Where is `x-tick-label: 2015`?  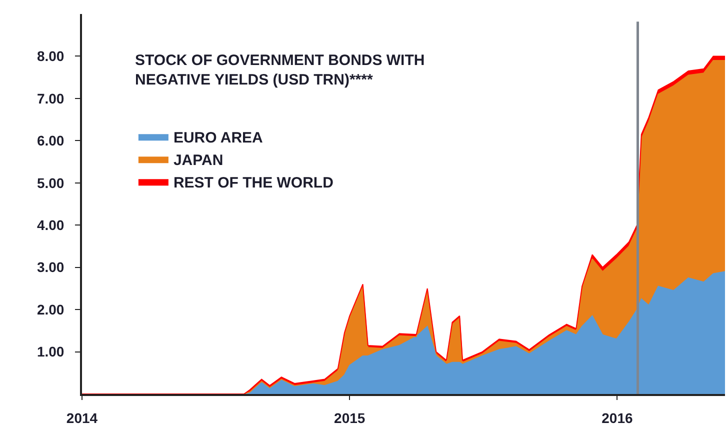 x-tick-label: 2015 is located at coordinates (350, 418).